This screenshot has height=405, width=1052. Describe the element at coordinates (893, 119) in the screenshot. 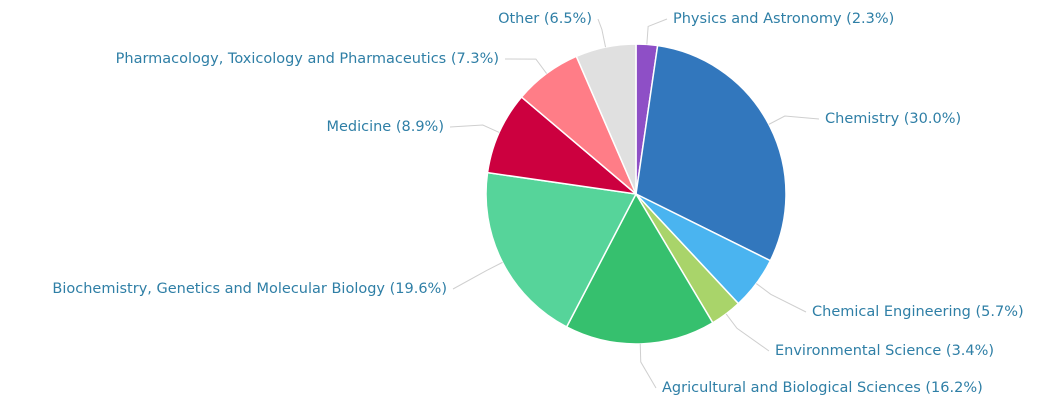

I see `slice-label: Chemistry (30.0%)` at that location.